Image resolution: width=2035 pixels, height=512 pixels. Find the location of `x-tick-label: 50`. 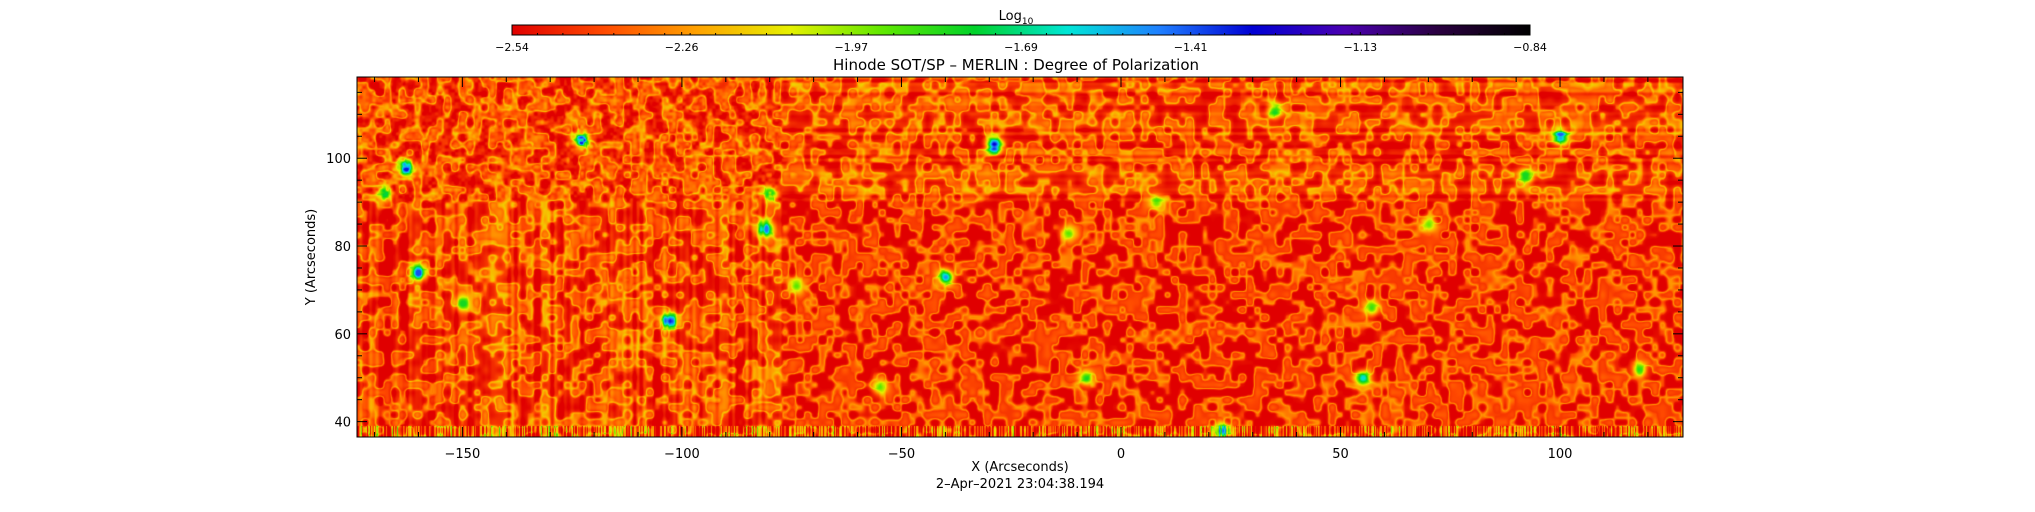

x-tick-label: 50 is located at coordinates (1340, 454).